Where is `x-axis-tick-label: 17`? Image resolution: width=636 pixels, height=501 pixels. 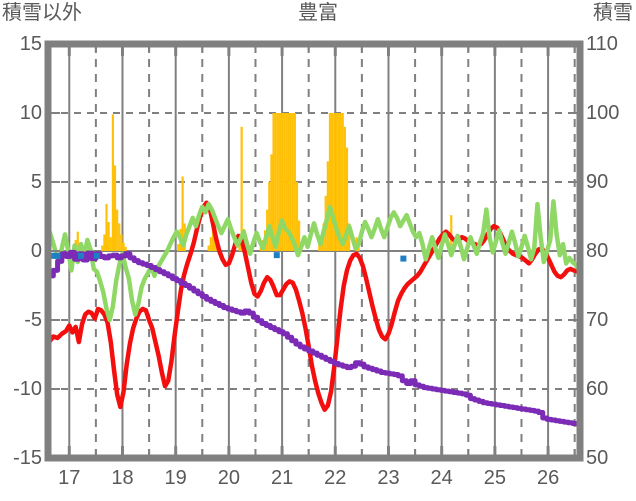
x-axis-tick-label: 17 is located at coordinates (69, 478).